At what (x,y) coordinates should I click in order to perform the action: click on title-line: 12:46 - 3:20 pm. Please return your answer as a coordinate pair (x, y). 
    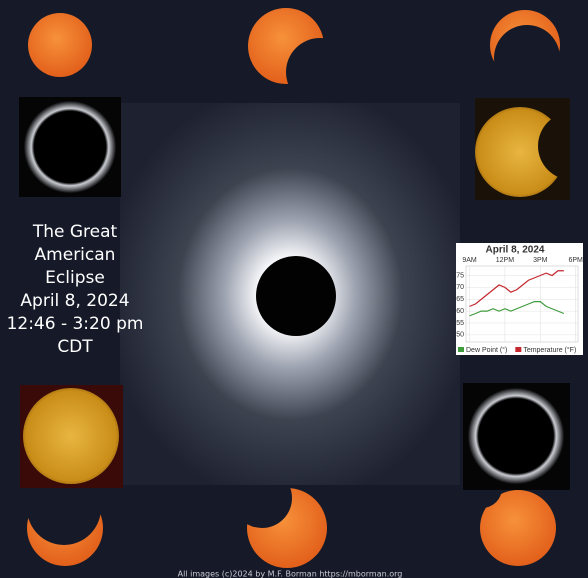
    Looking at the image, I should click on (75, 324).